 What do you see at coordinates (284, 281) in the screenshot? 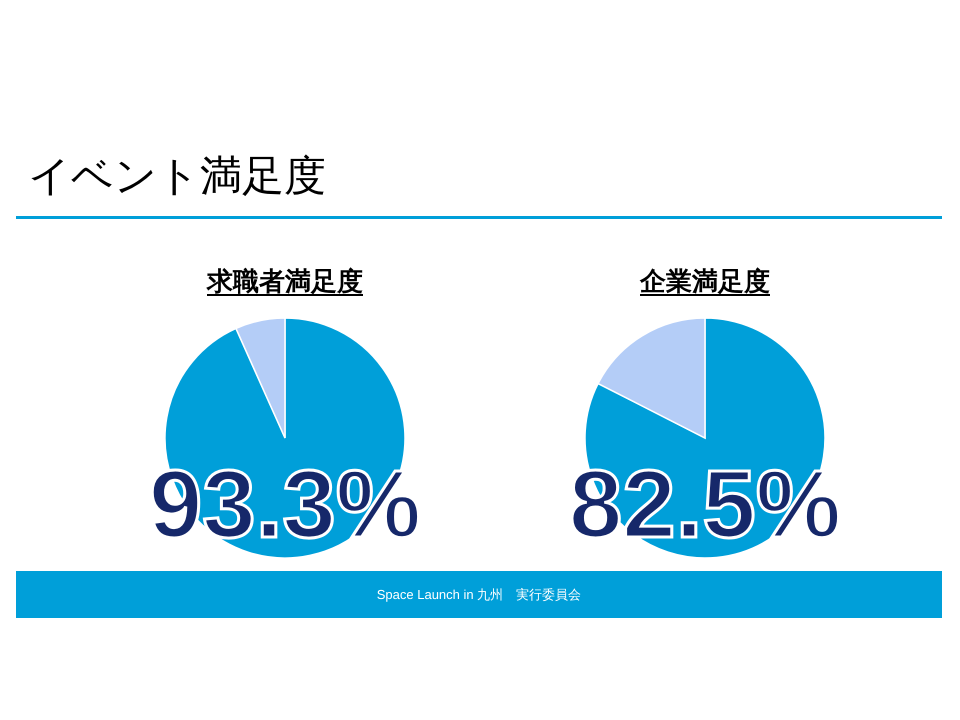
I see `chart-title: 求職者満足度` at bounding box center [284, 281].